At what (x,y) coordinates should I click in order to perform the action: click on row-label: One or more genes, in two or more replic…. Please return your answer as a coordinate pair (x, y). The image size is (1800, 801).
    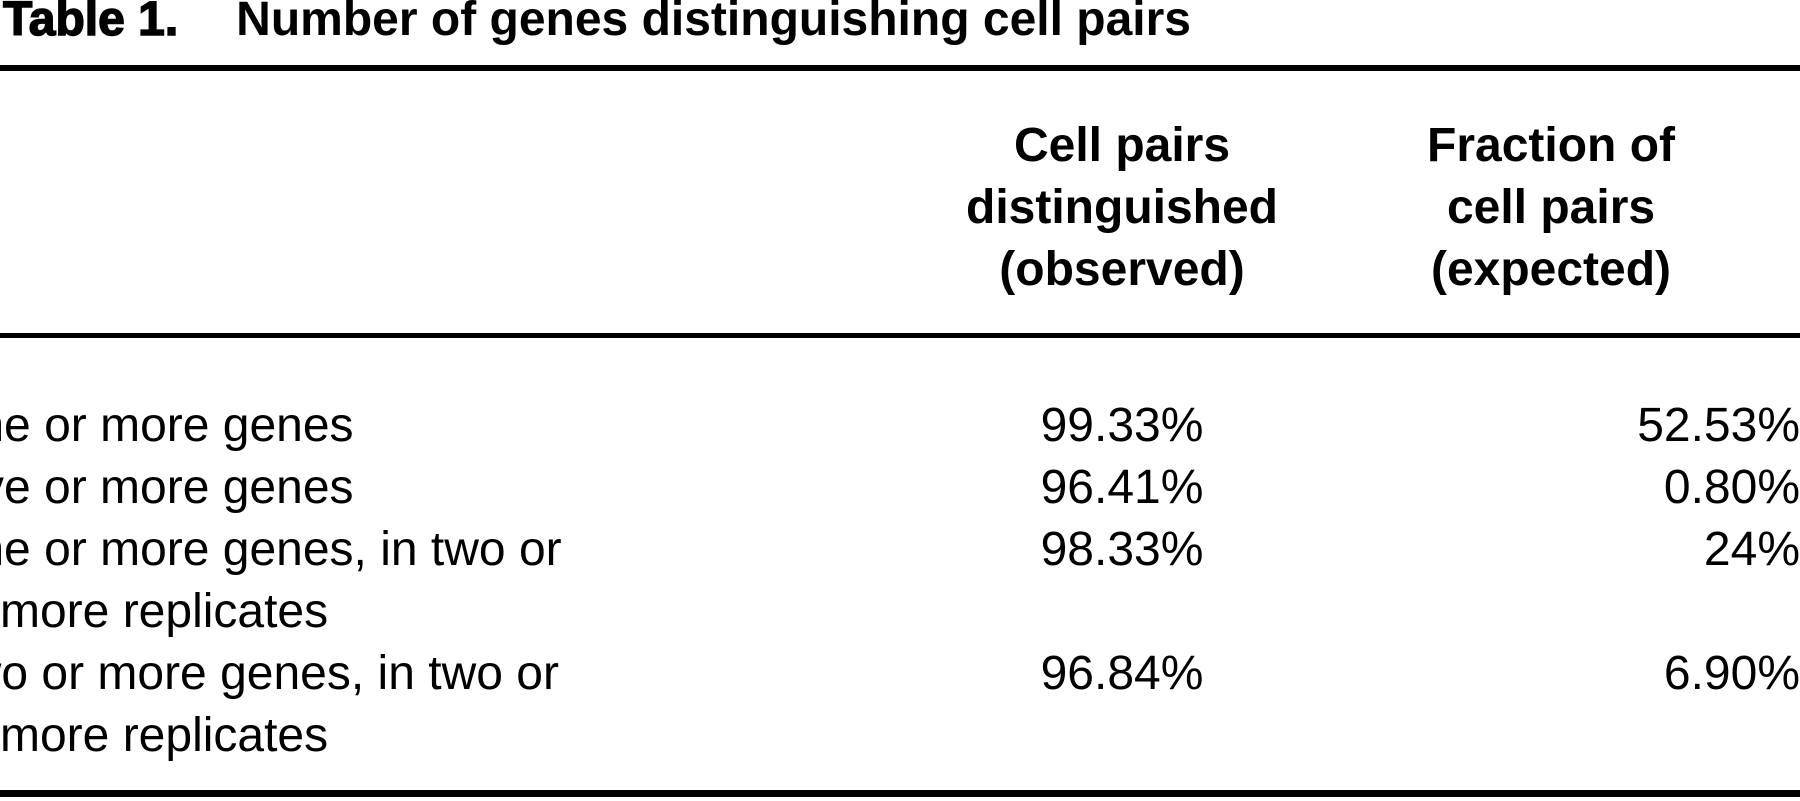
    Looking at the image, I should click on (281, 580).